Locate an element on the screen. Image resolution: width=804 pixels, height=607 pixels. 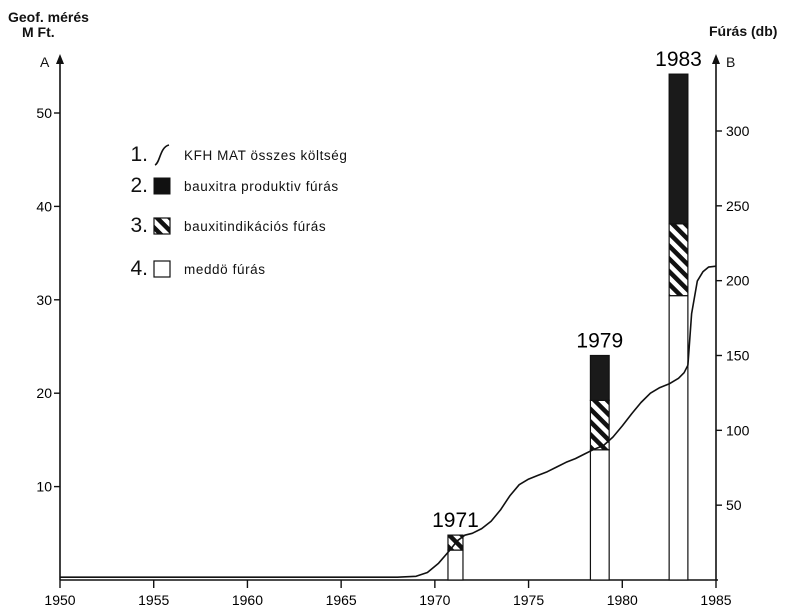
right-axis-letter: B is located at coordinates (731, 62).